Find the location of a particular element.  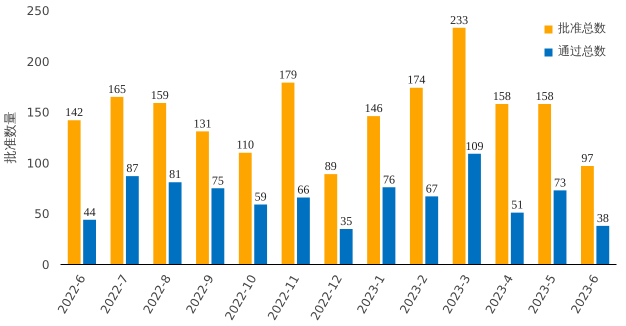

data-label: 81 is located at coordinates (175, 174).